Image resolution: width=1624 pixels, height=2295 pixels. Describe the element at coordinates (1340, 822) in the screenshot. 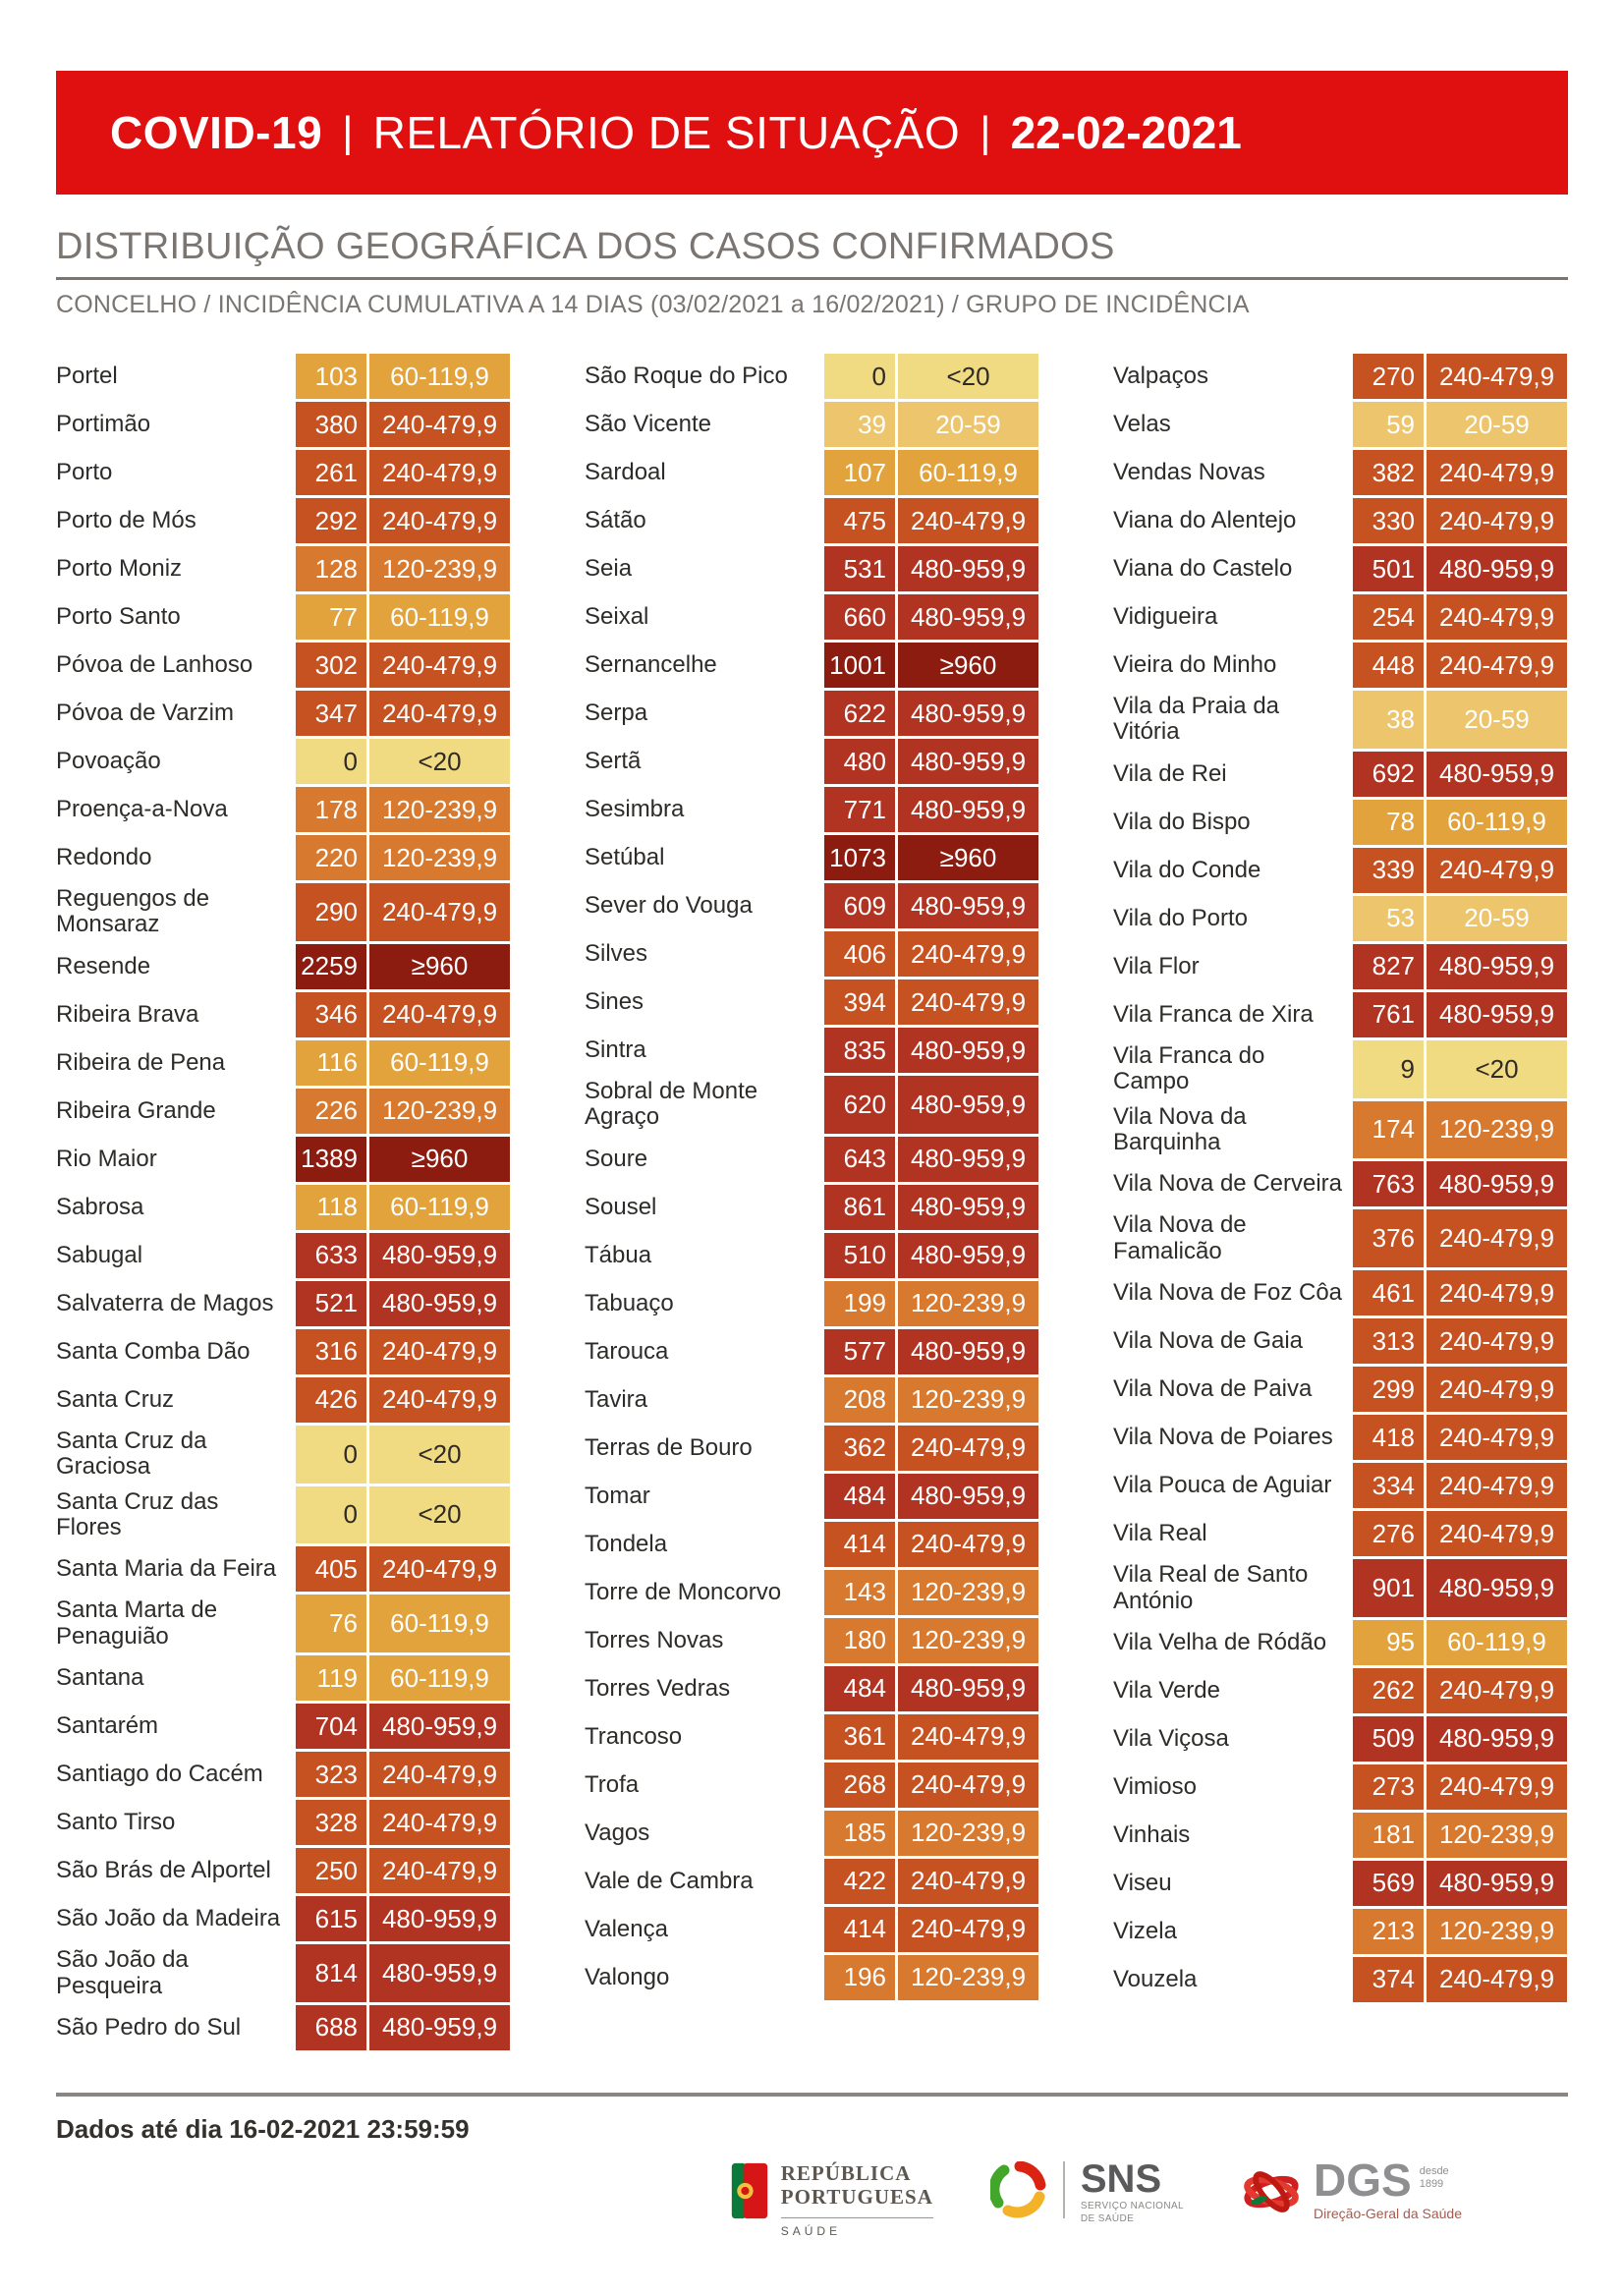

I see `table-row: Vila do Bispo 78 60-119,9` at that location.